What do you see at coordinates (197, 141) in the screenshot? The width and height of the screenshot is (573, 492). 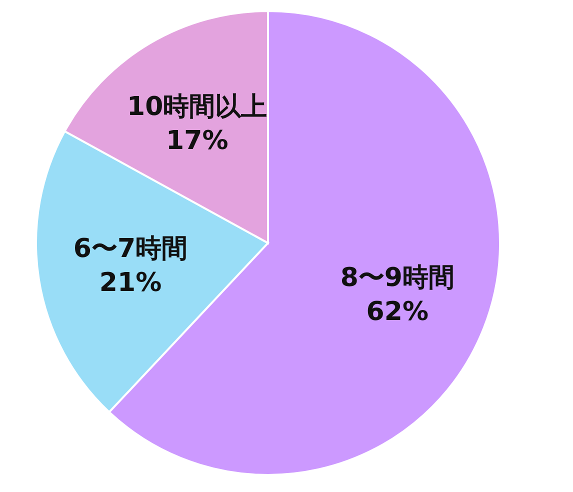 I see `data-label: 17%` at bounding box center [197, 141].